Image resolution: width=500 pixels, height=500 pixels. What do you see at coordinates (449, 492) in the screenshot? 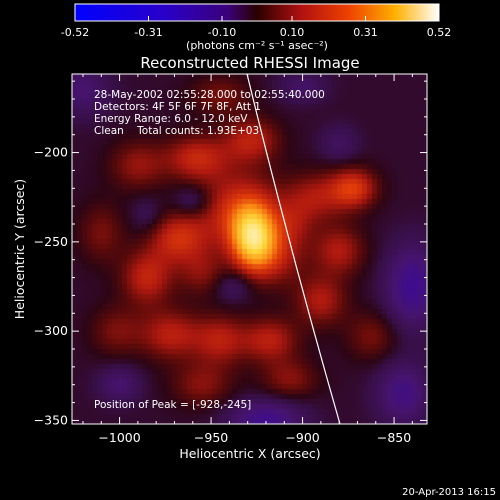
I see `render-timestamp: 20-Apr-2013 16:15` at bounding box center [449, 492].